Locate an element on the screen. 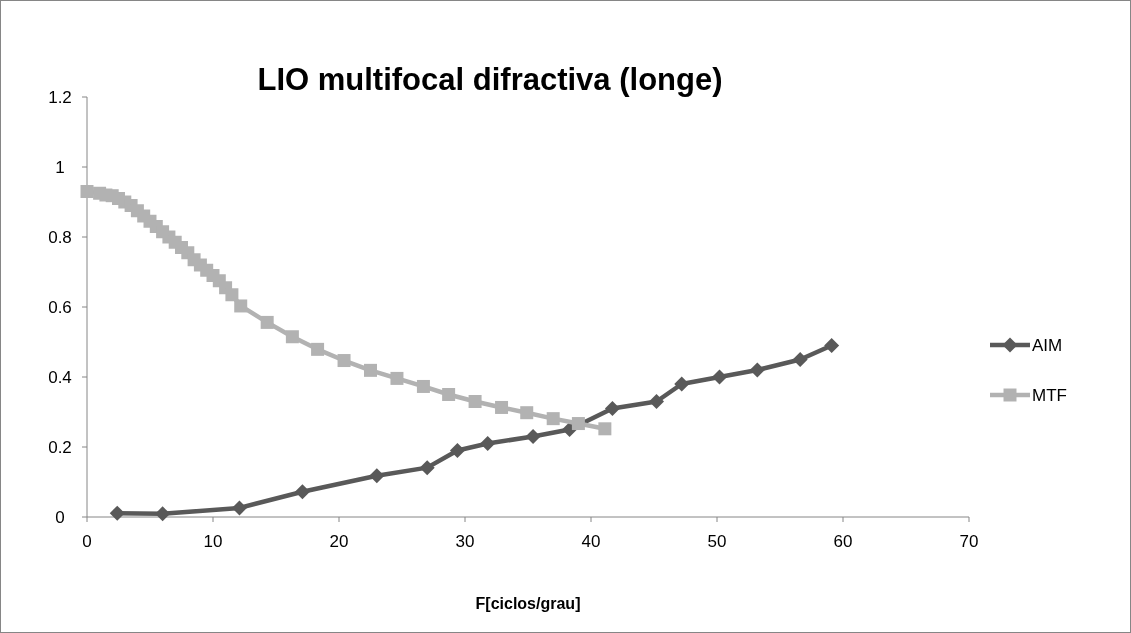 This screenshot has height=633, width=1131. y-tick-label: 1 is located at coordinates (60, 167).